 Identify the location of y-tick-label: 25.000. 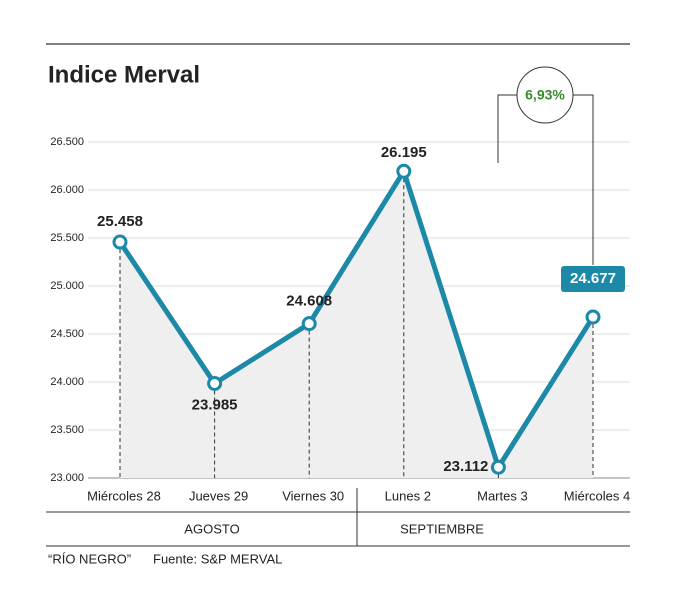
(67, 286).